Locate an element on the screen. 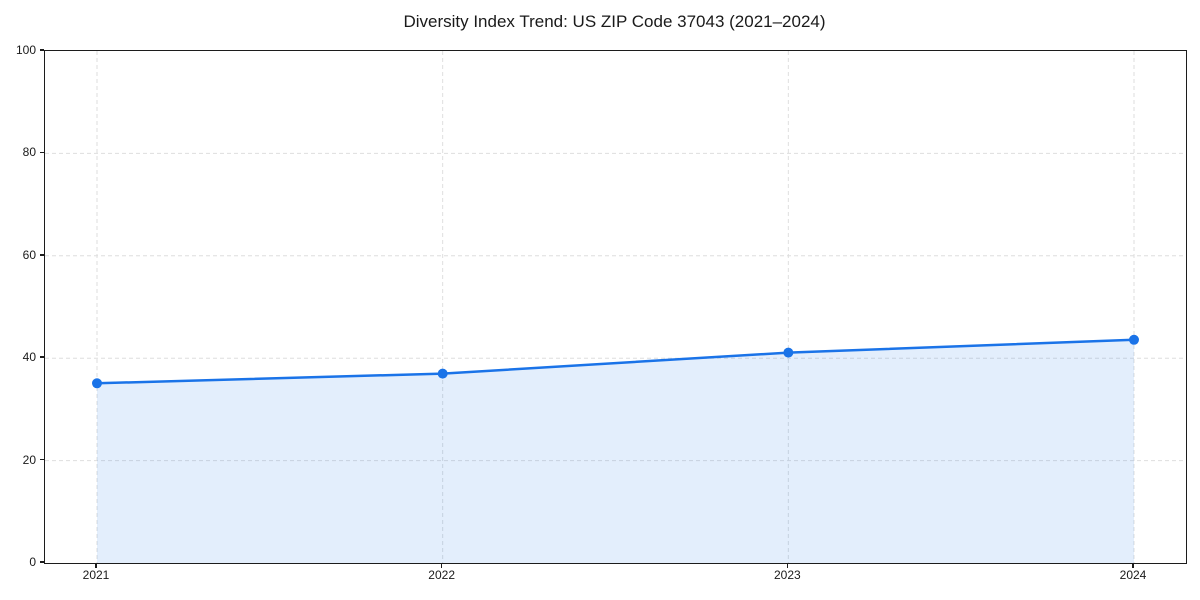  y-tick-label: 40 is located at coordinates (29, 357).